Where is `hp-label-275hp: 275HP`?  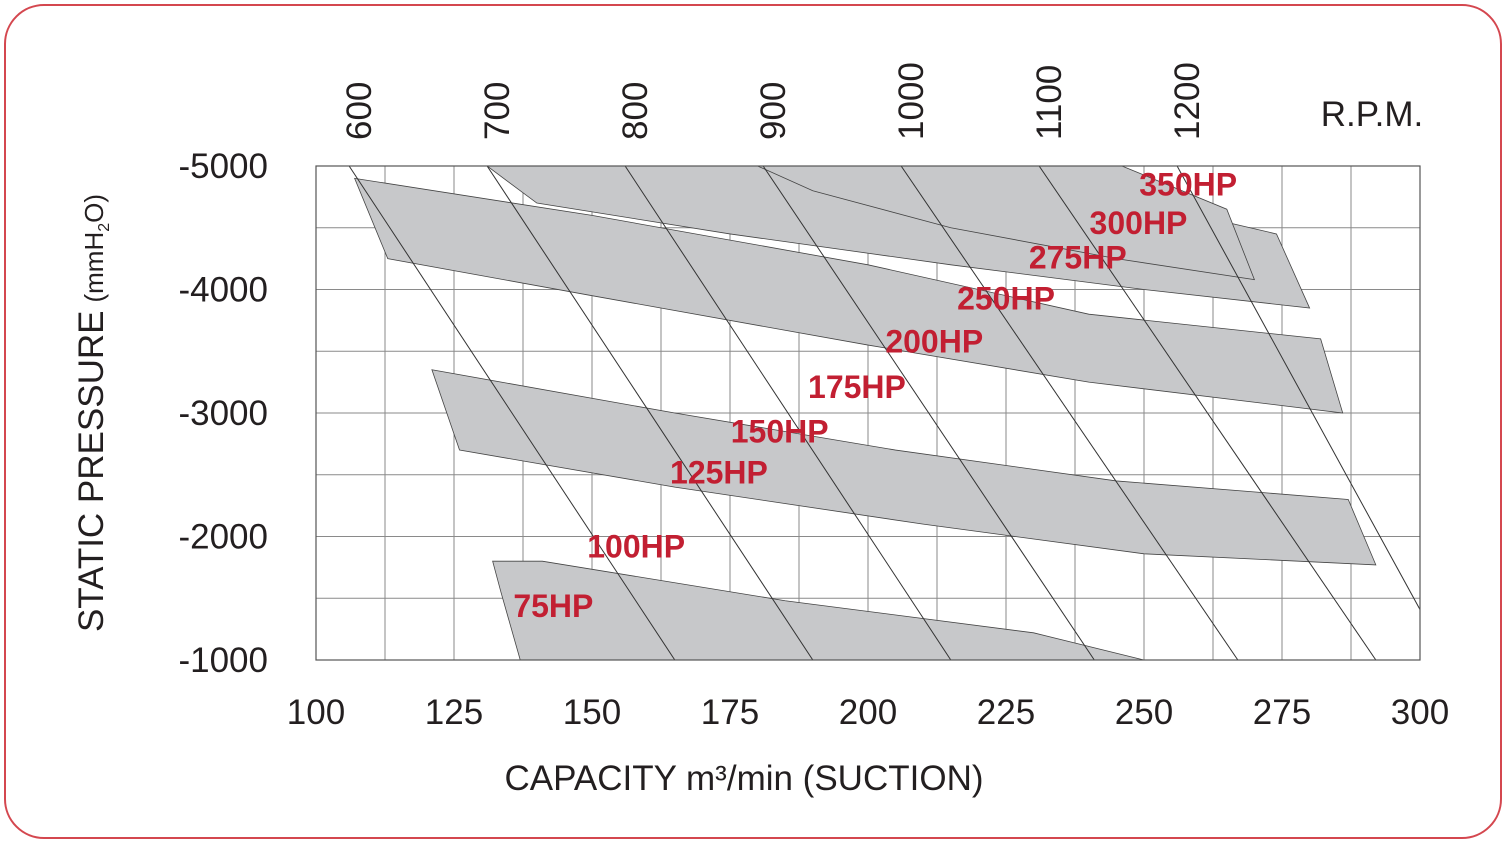
hp-label-275hp: 275HP is located at coordinates (1078, 258).